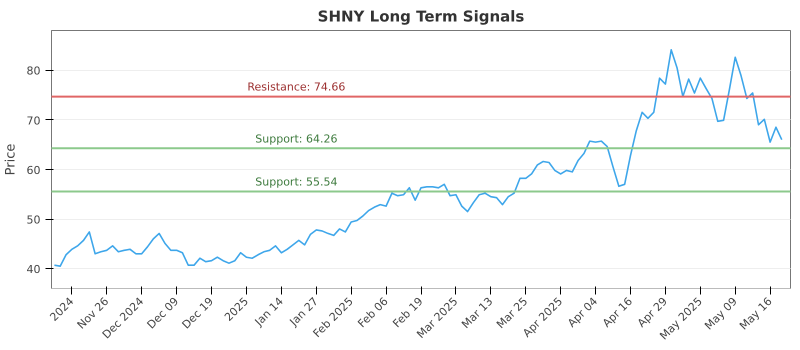 This screenshot has height=350, width=800. What do you see at coordinates (618, 312) in the screenshot?
I see `x-tick-label: Apr 16` at bounding box center [618, 312].